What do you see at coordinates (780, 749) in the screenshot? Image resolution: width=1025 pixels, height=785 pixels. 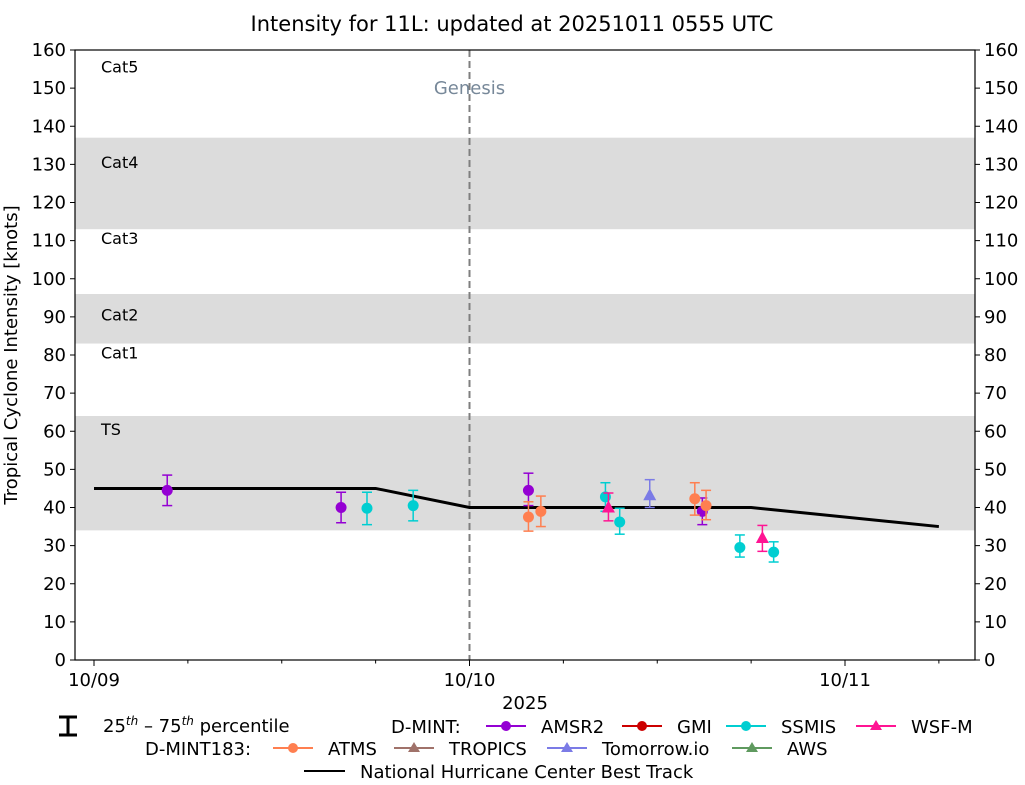 I see `legend-item-aws: AWS` at bounding box center [780, 749].